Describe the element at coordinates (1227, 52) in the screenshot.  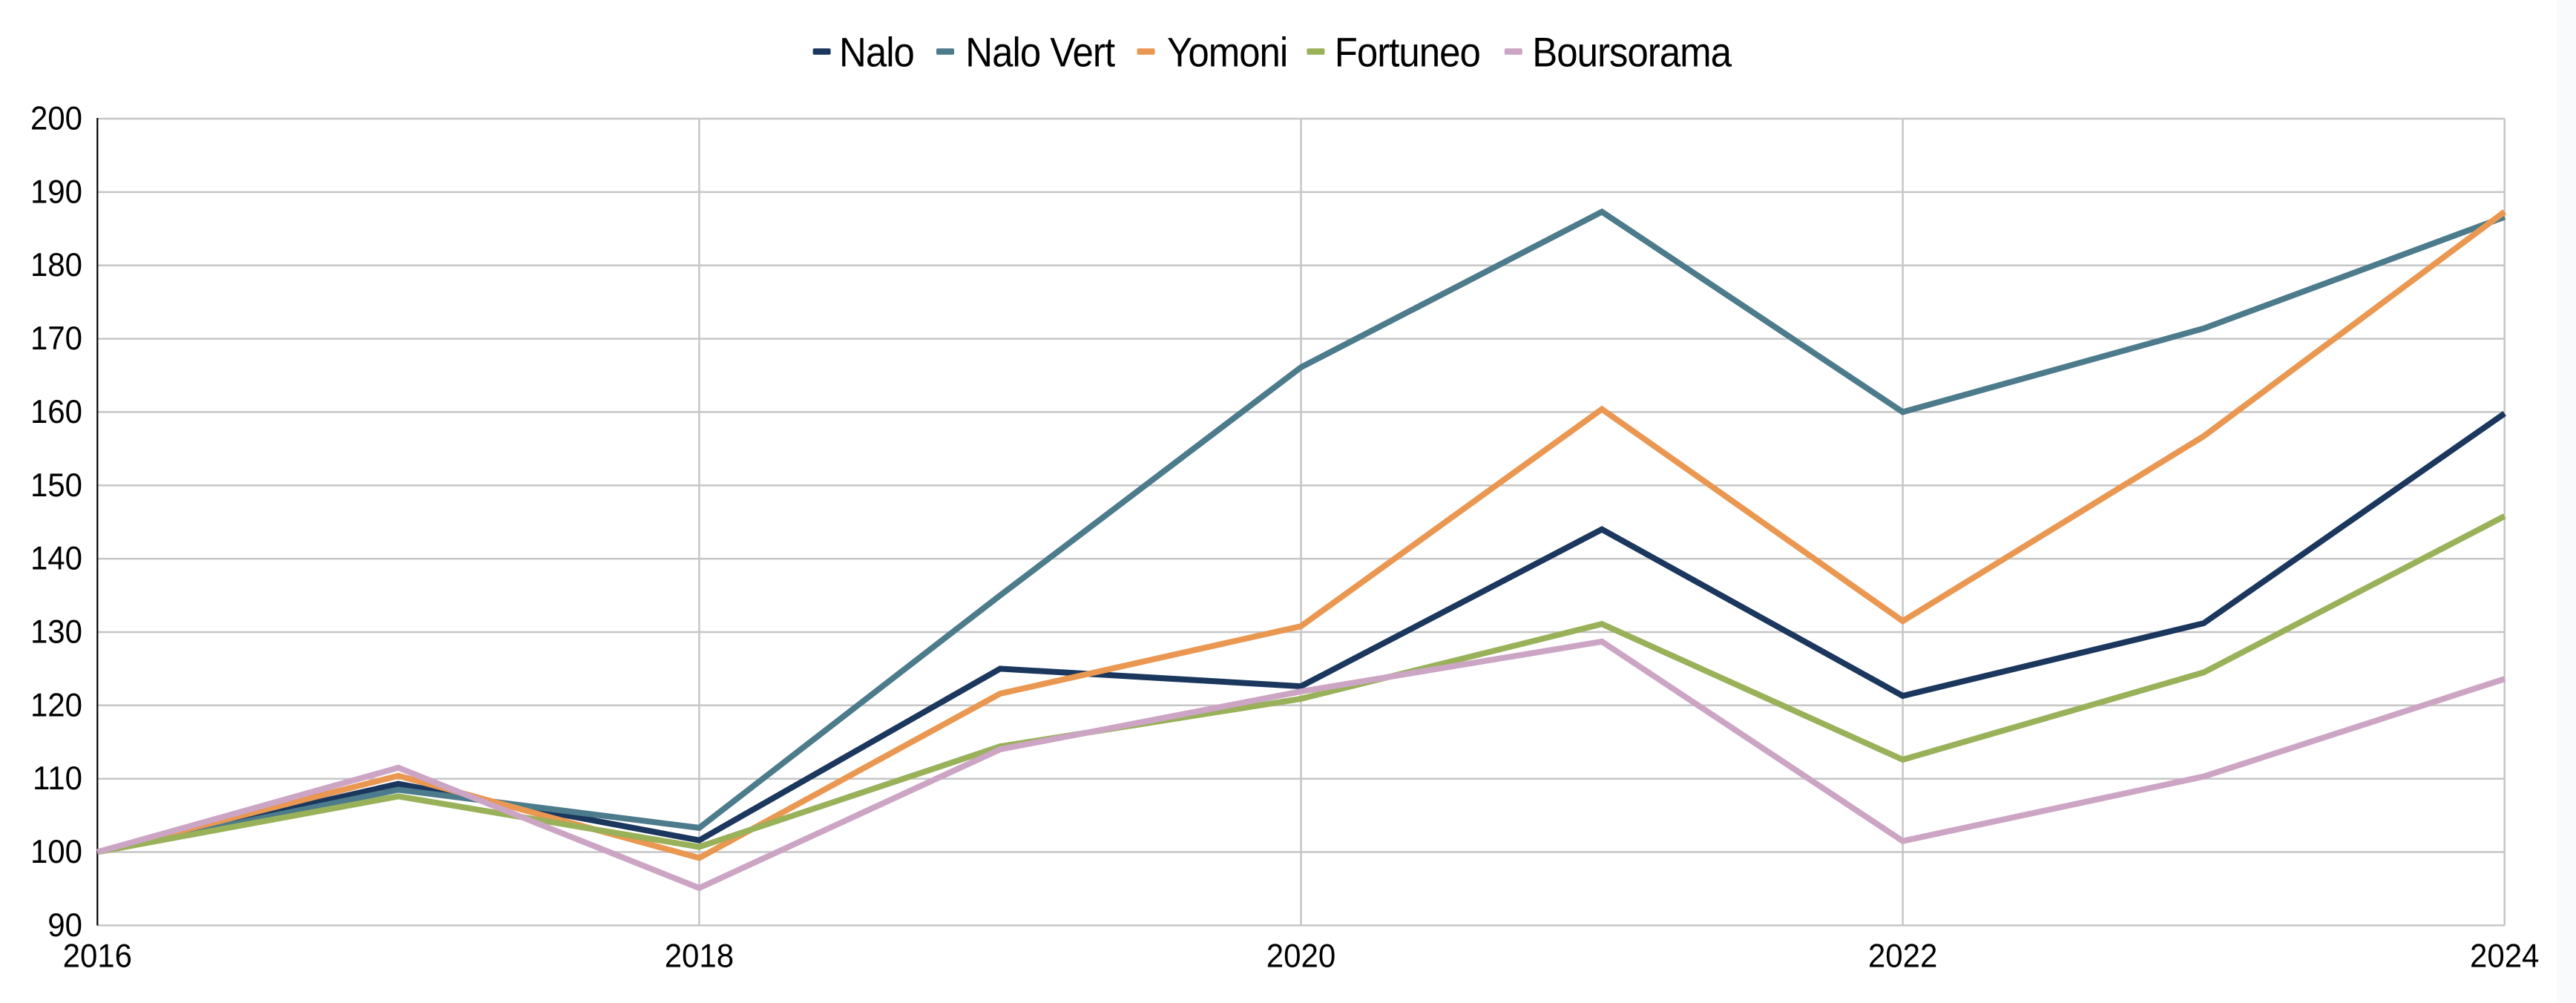
I see `svg-text: Yomoni` at that location.